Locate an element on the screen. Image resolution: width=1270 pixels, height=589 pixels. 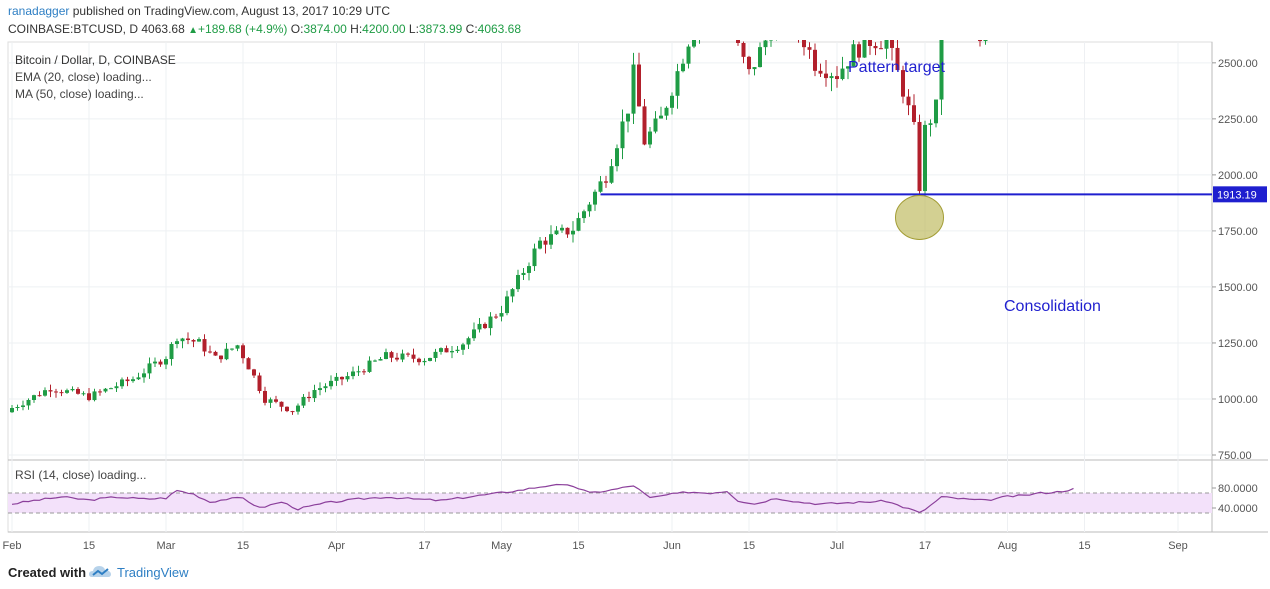
low-label: L: is located at coordinates (413, 29).